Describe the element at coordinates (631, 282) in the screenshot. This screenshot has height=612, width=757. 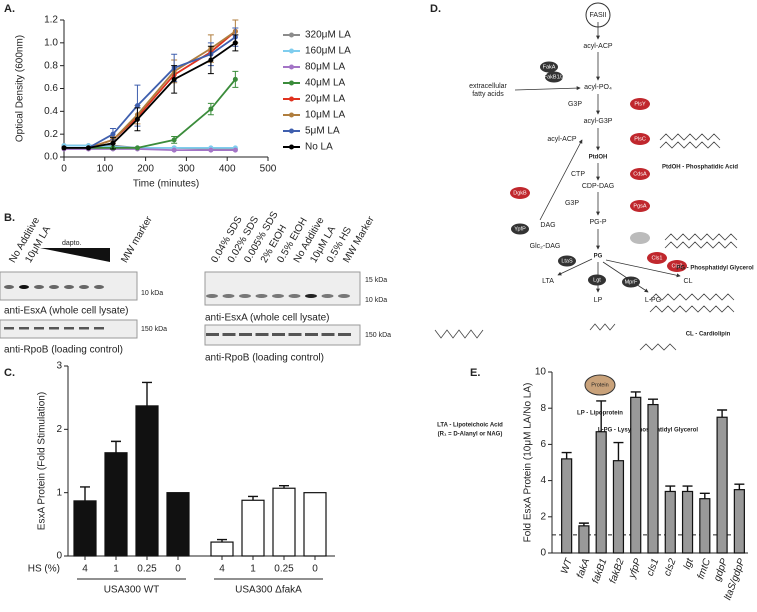
I see `protein-label: MprF` at that location.